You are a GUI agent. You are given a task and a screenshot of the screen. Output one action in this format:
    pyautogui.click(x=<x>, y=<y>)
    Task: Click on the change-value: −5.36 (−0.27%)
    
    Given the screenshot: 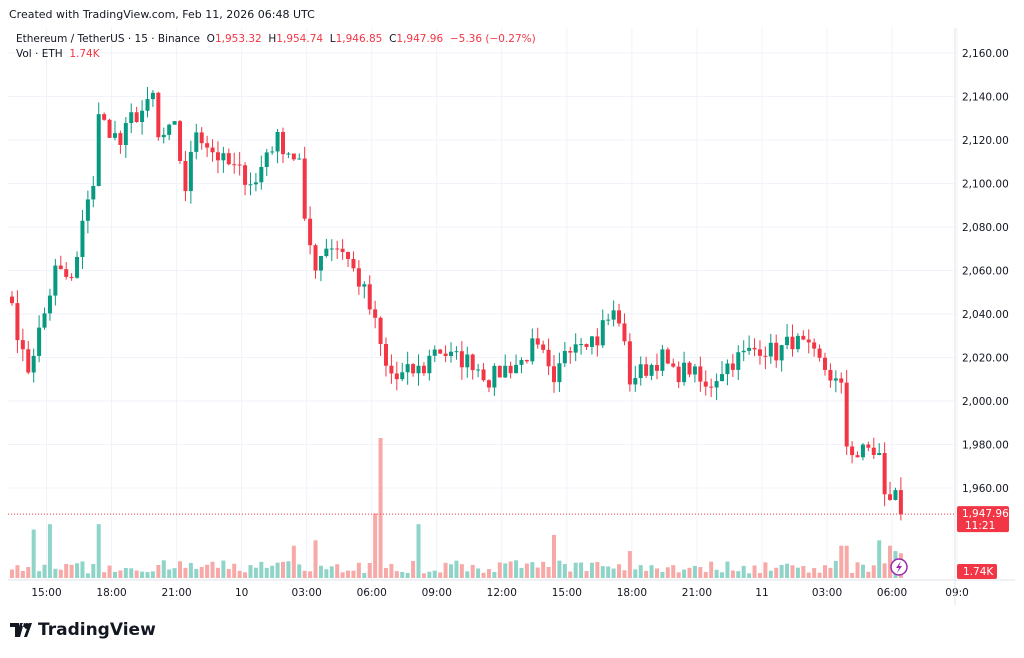 What is the action you would take?
    pyautogui.click(x=492, y=39)
    